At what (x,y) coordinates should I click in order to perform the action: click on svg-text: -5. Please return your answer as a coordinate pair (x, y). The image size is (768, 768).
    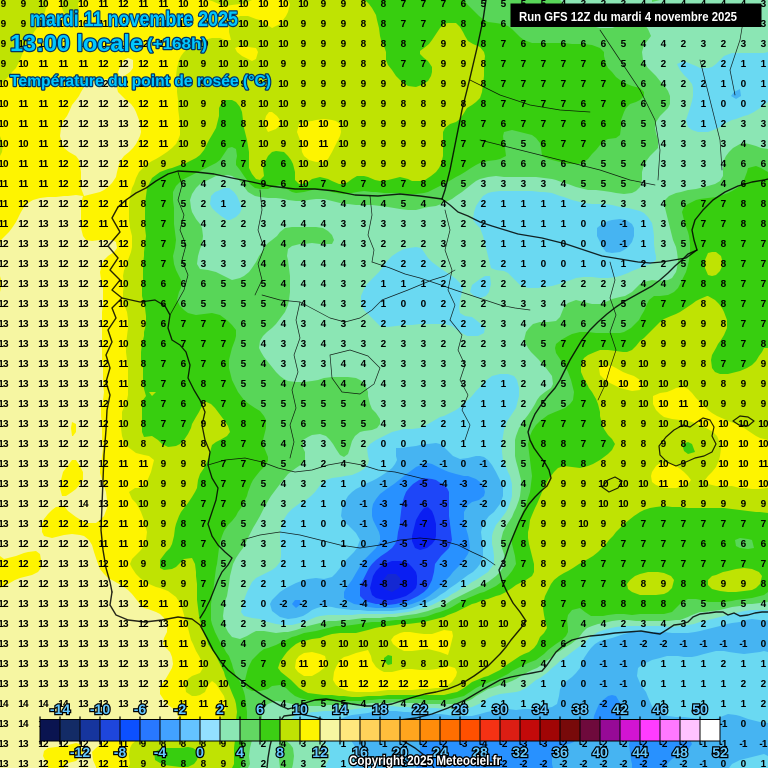
    Looking at the image, I should click on (403, 604).